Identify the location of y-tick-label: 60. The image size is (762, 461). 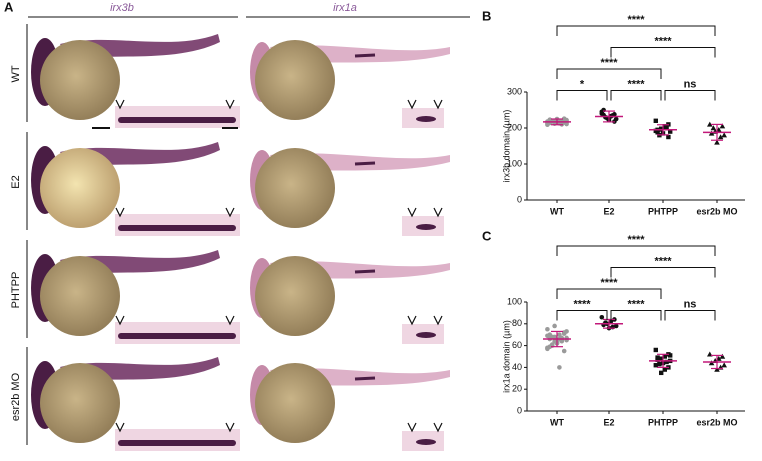
(517, 345).